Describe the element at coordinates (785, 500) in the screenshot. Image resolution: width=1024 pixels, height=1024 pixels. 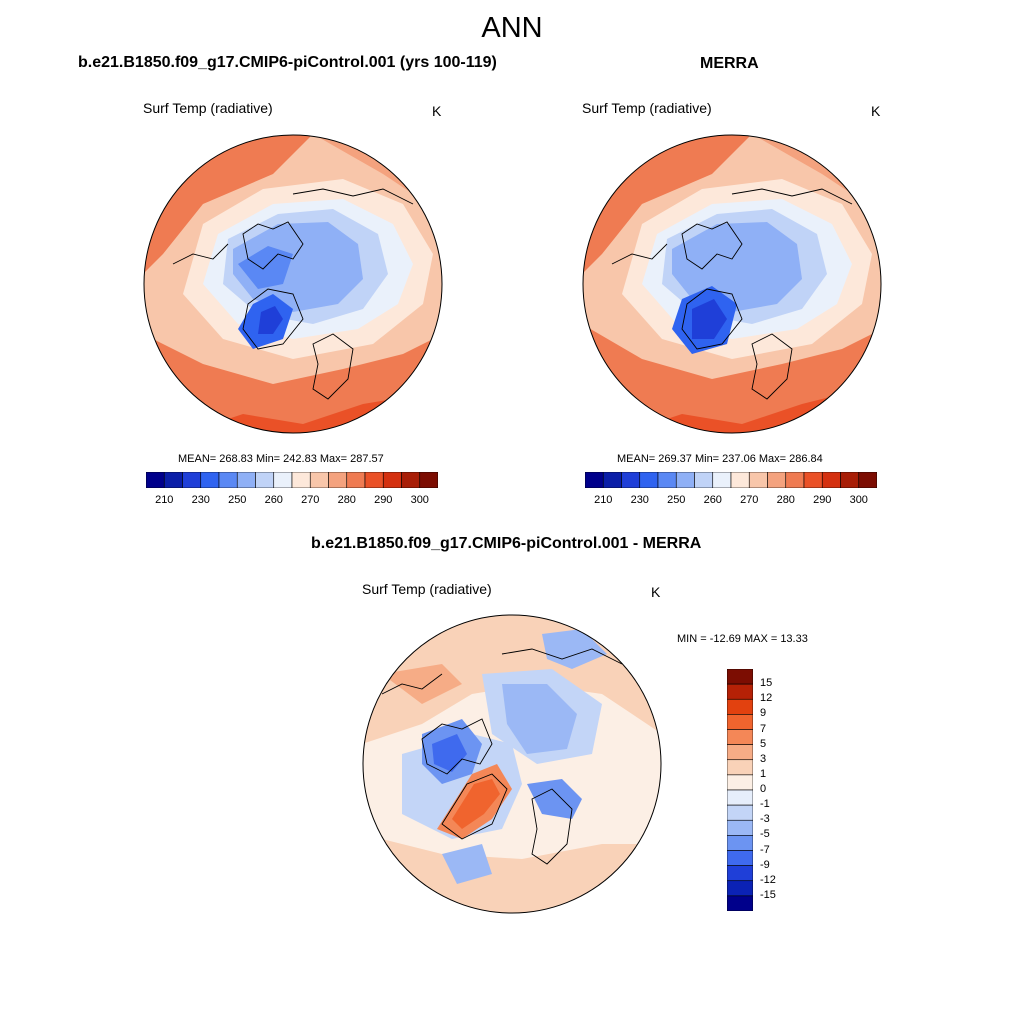
I see `panel-2-colorbar-tick-label: 280` at that location.